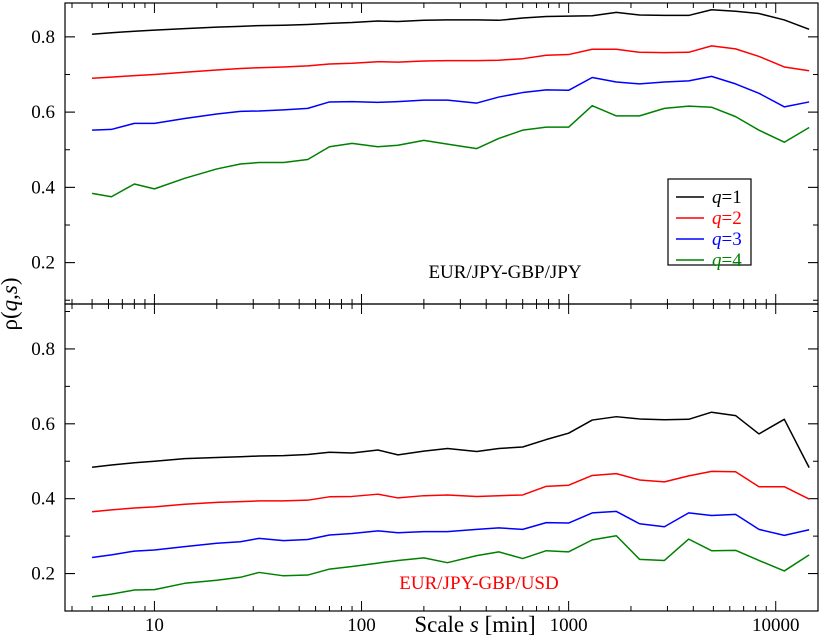 This screenshot has height=639, width=830. What do you see at coordinates (504, 272) in the screenshot?
I see `top-panel-label: EUR/JPY-GBP/JPY` at bounding box center [504, 272].